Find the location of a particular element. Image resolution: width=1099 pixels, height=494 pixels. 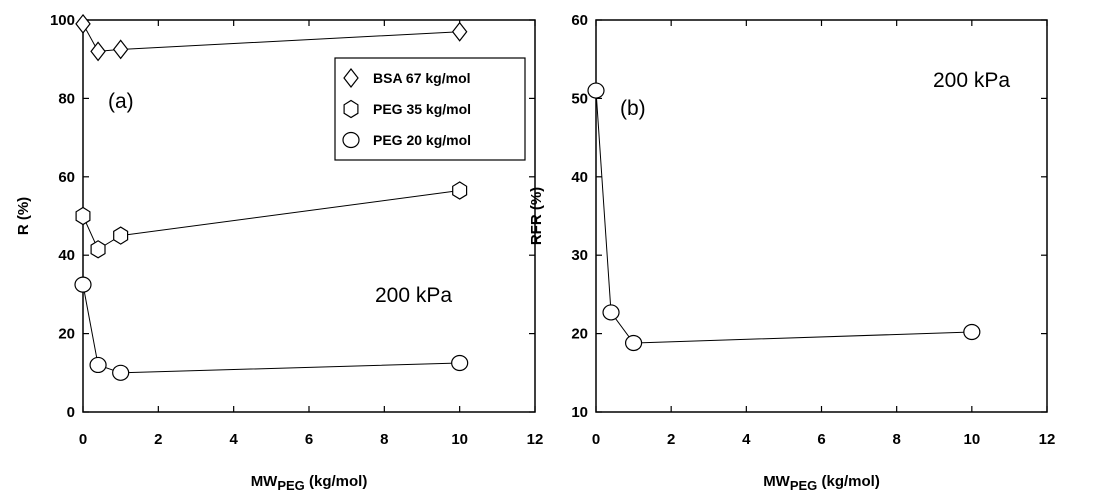

y-axis-label: R (%) is located at coordinates (23, 216).